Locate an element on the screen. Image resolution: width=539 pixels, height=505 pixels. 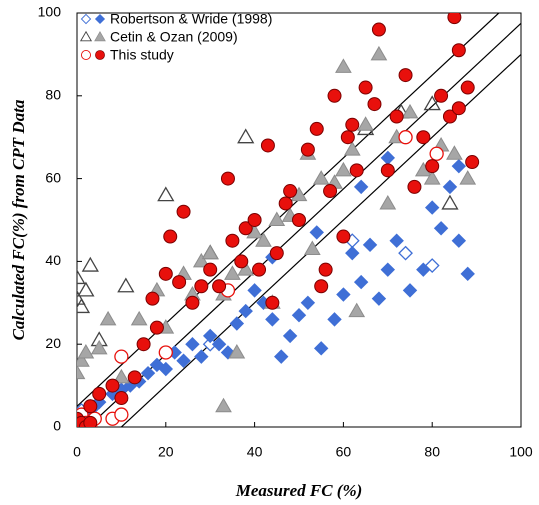
x-tick-label: 60 is located at coordinates (344, 452).